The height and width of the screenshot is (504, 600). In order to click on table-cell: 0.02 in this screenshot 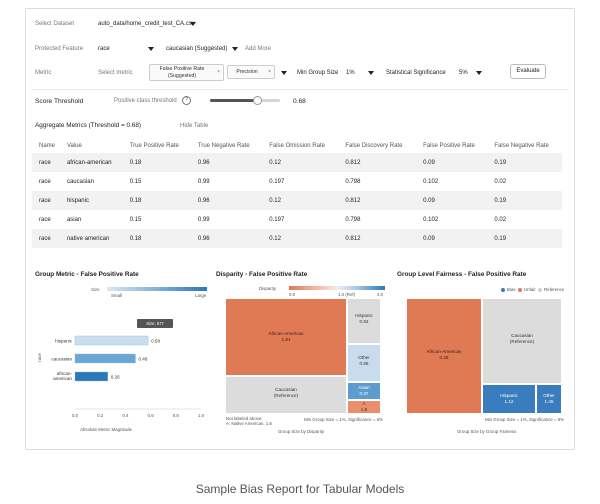, I will do `click(500, 219)`.